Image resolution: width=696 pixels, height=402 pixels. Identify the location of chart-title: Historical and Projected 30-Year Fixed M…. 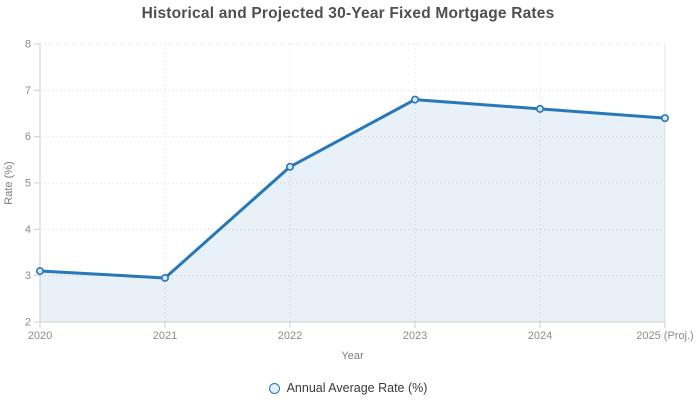
(348, 13).